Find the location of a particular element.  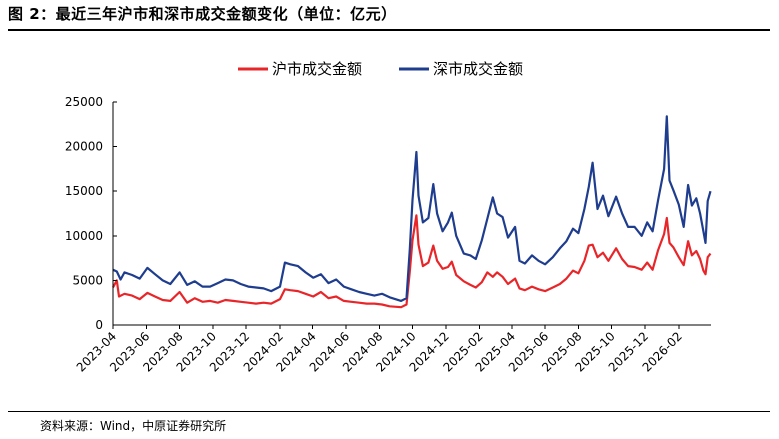

y-tick-label: 25000 is located at coordinates (84, 102).